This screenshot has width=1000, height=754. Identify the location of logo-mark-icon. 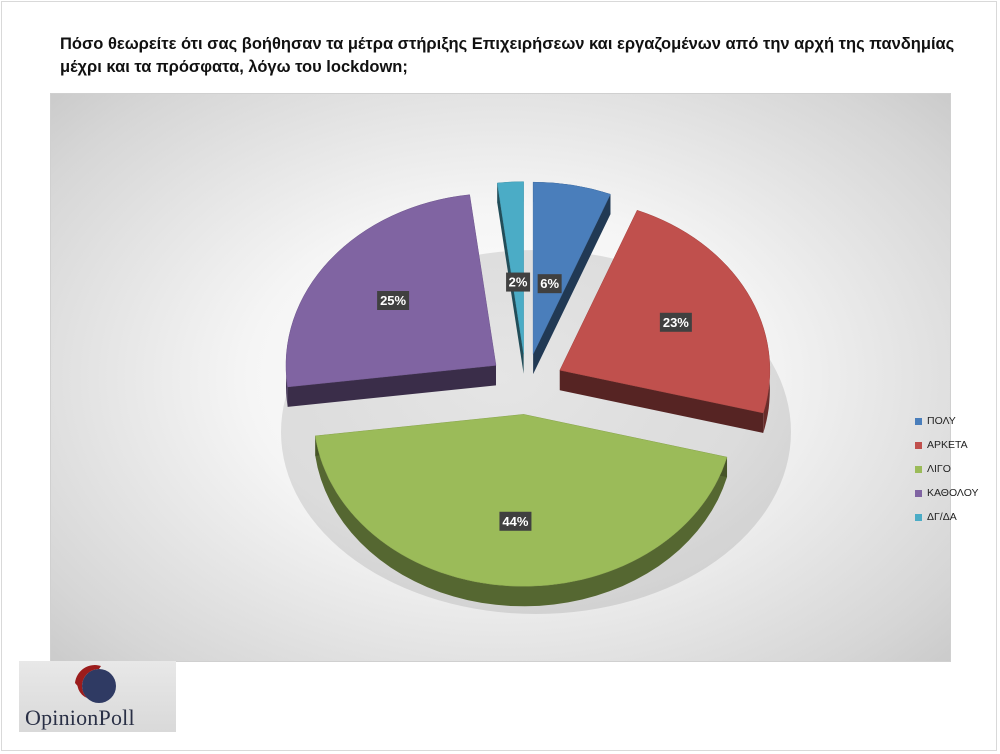
(95, 684).